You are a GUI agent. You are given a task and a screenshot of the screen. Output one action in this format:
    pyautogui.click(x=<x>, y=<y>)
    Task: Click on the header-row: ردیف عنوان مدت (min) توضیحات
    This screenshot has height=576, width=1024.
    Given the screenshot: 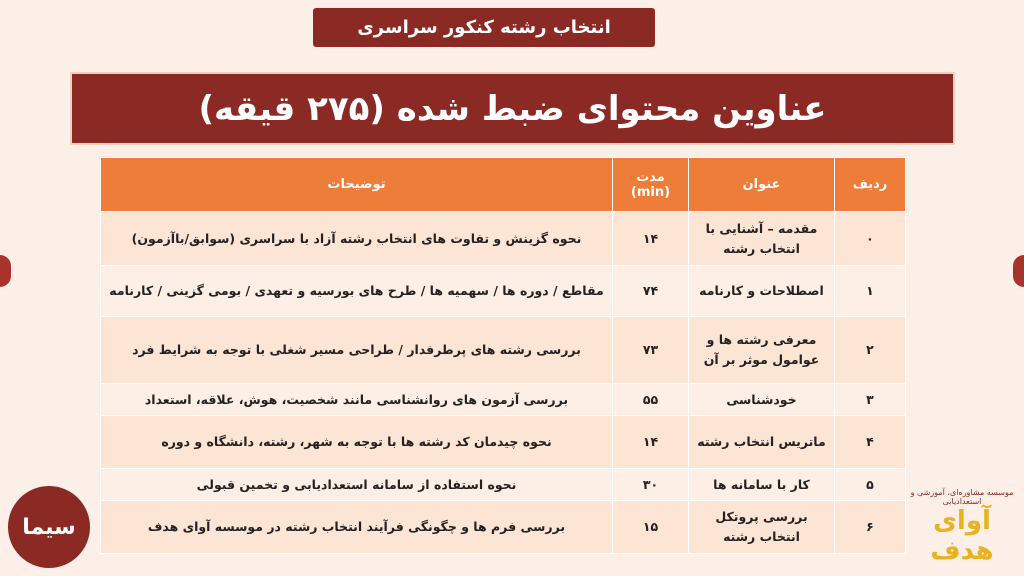 What is the action you would take?
    pyautogui.click(x=503, y=184)
    